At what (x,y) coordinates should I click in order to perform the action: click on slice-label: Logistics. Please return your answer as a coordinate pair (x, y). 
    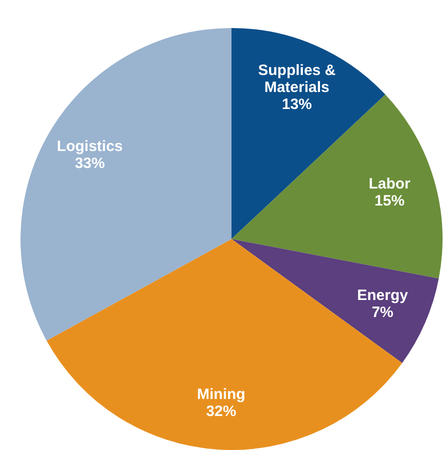
    Looking at the image, I should click on (89, 146).